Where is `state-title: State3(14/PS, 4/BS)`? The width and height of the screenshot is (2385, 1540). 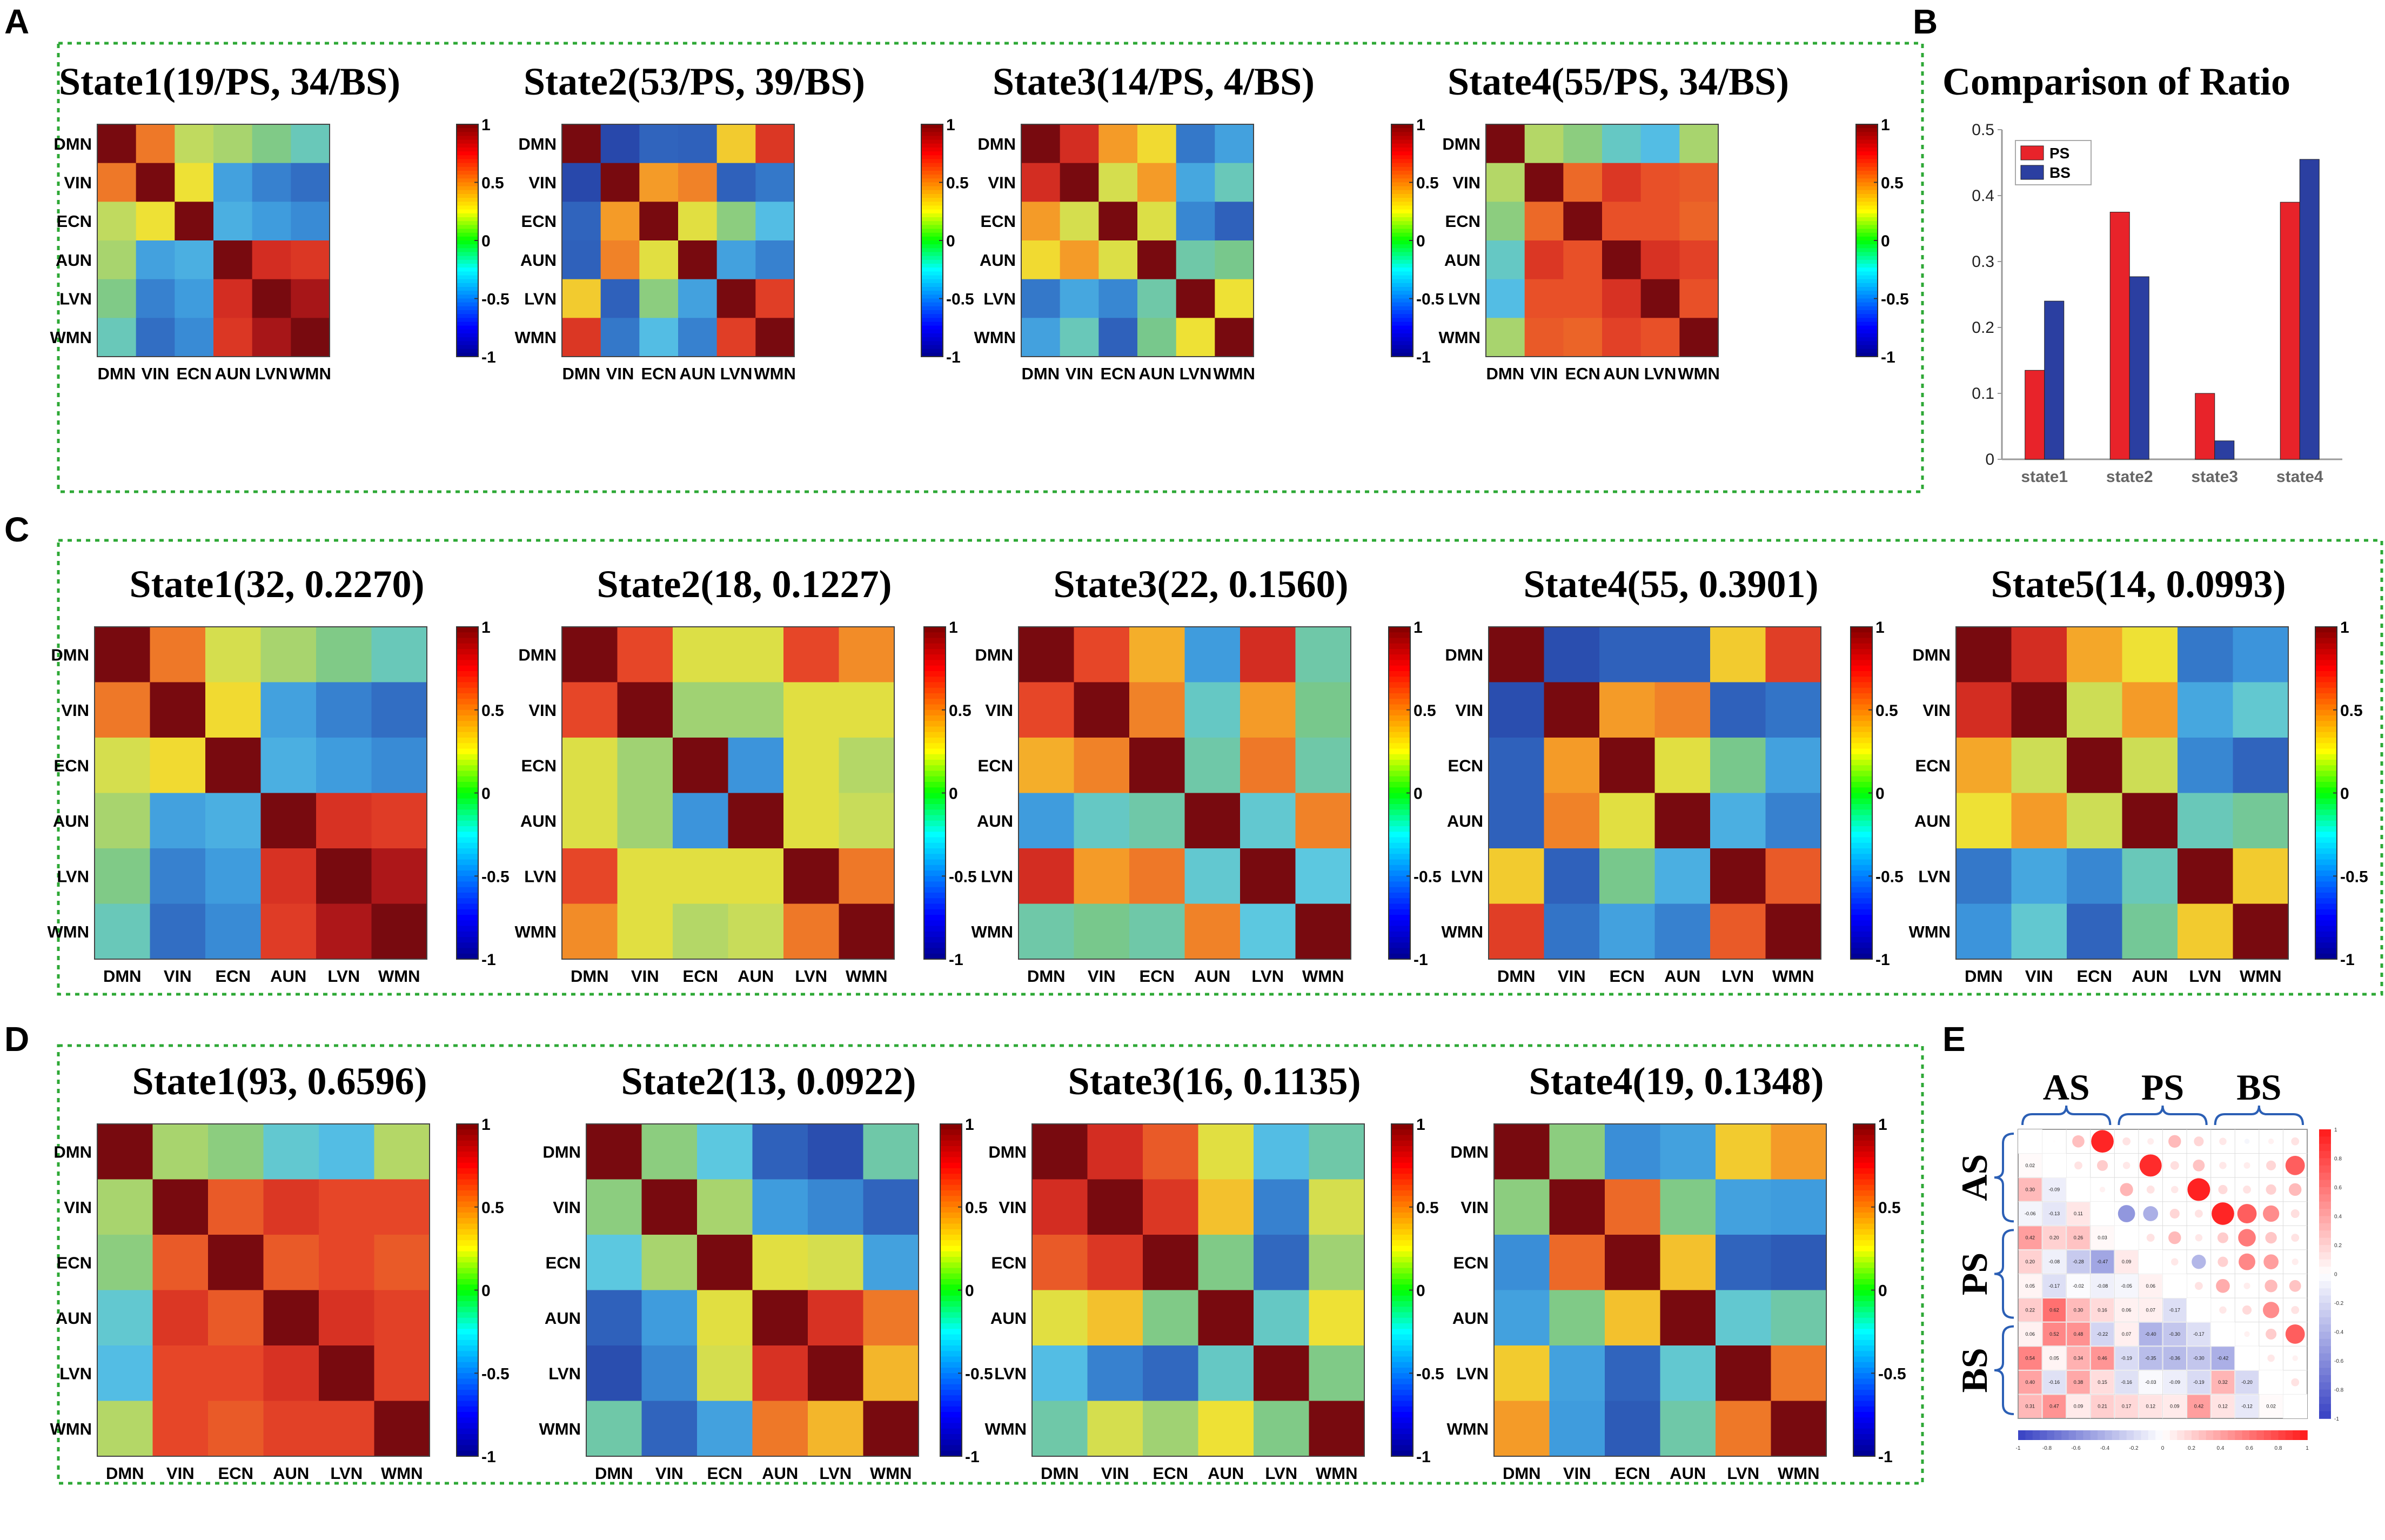 state-title: State3(14/PS, 4/BS) is located at coordinates (1154, 81).